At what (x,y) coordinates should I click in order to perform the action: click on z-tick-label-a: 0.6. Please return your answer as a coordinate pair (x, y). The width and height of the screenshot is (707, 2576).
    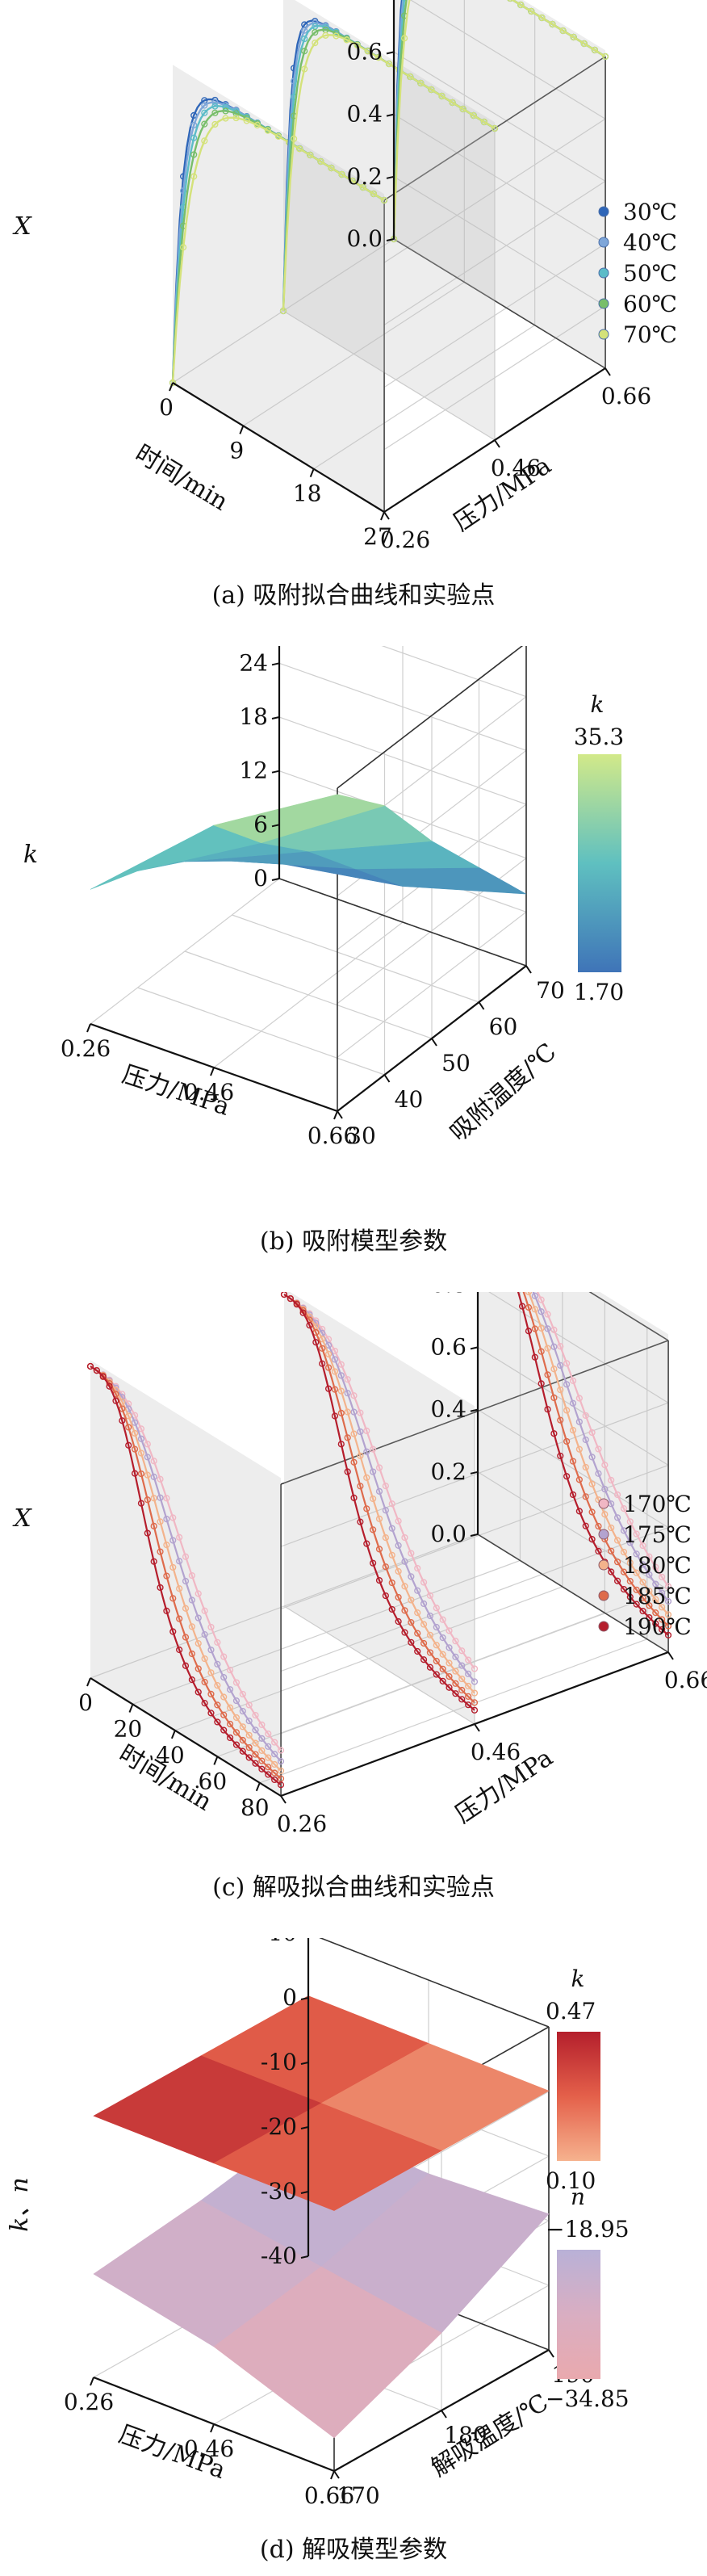
    Looking at the image, I should click on (364, 51).